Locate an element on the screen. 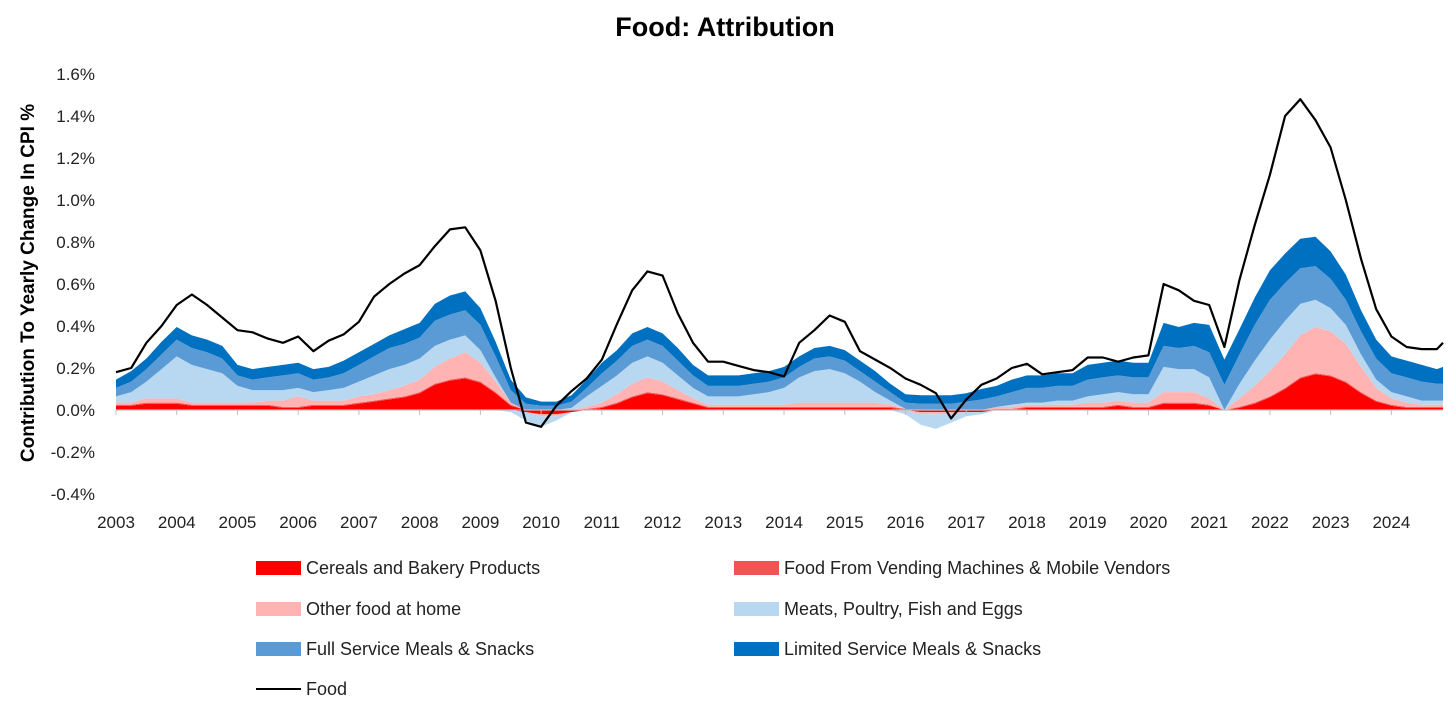 This screenshot has height=711, width=1456. y-tick-label: -0.2% is located at coordinates (73, 452).